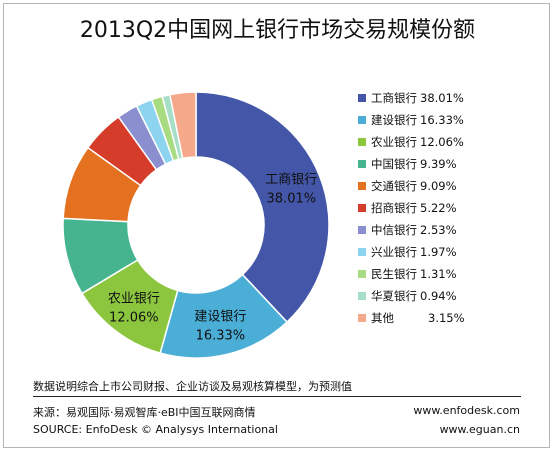 The image size is (555, 453). Describe the element at coordinates (277, 396) in the screenshot. I see `footer-divider` at that location.